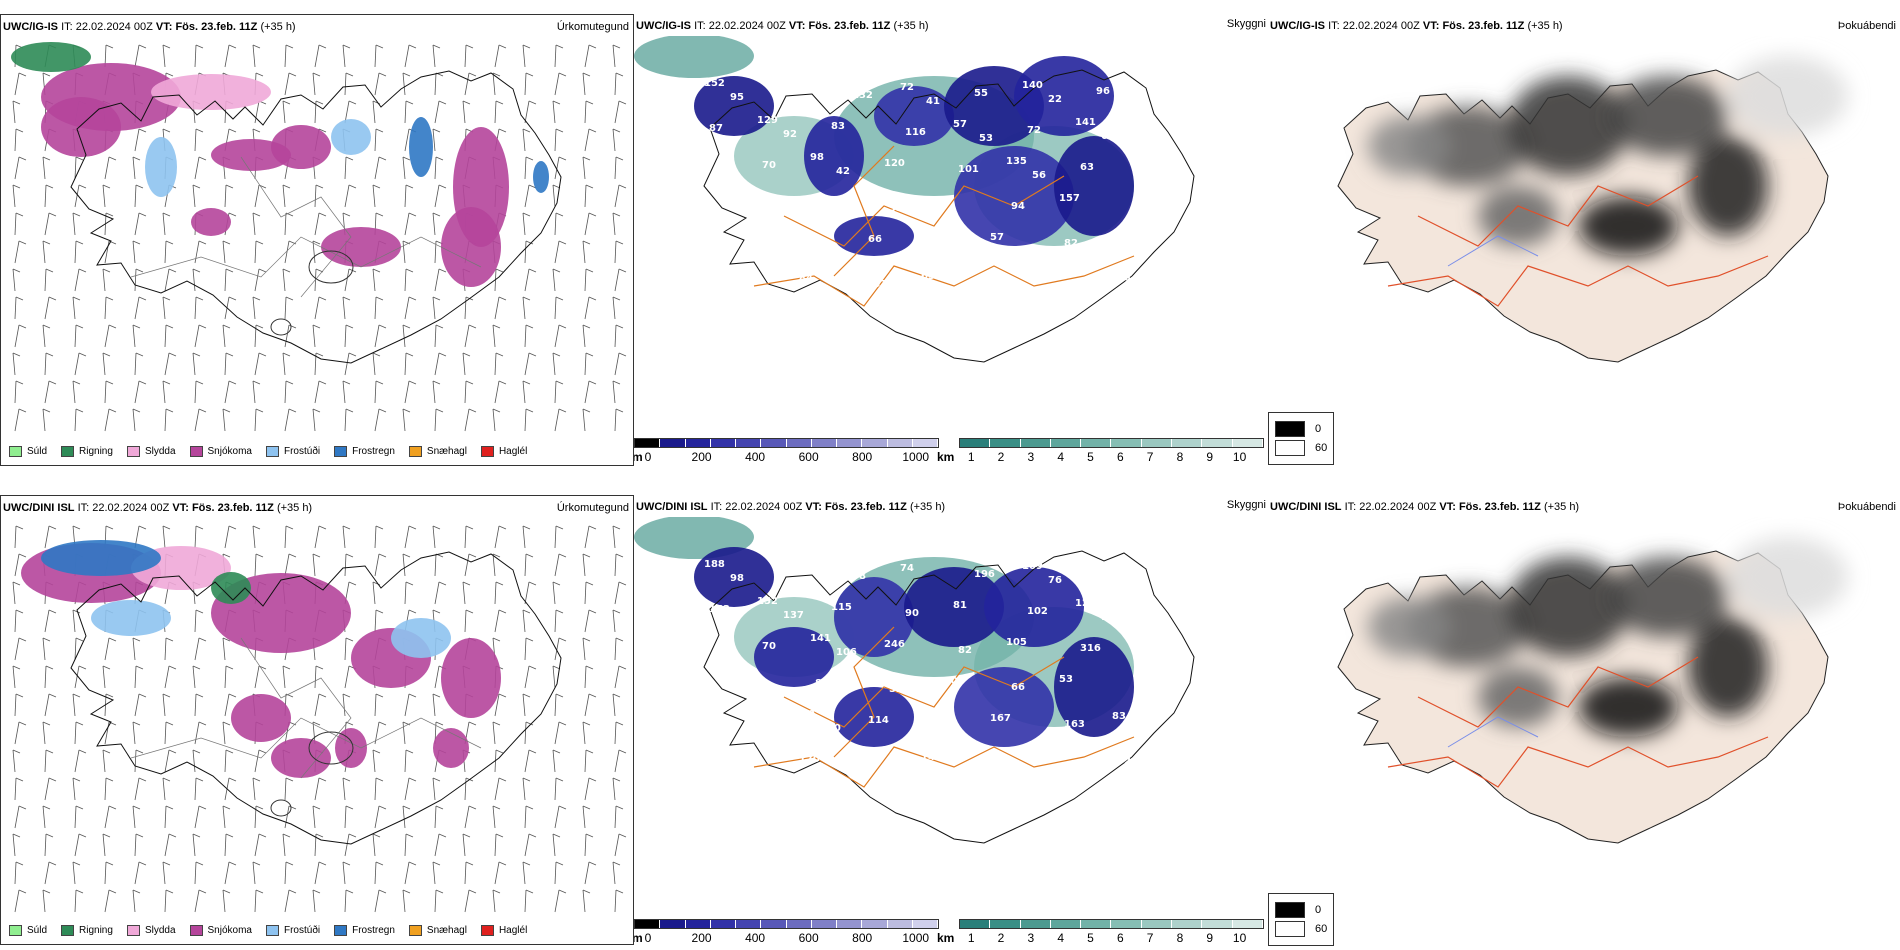 The width and height of the screenshot is (1900, 950). I want to click on legend-label: Snjókoma, so click(229, 930).